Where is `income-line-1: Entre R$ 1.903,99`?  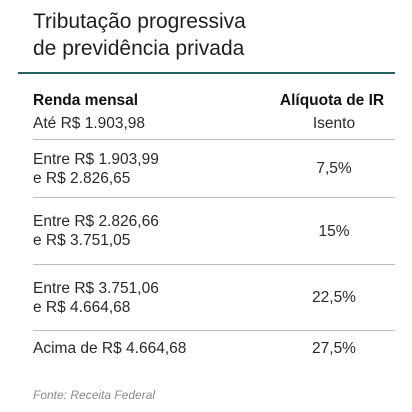
income-line-1: Entre R$ 1.903,99 is located at coordinates (96, 159).